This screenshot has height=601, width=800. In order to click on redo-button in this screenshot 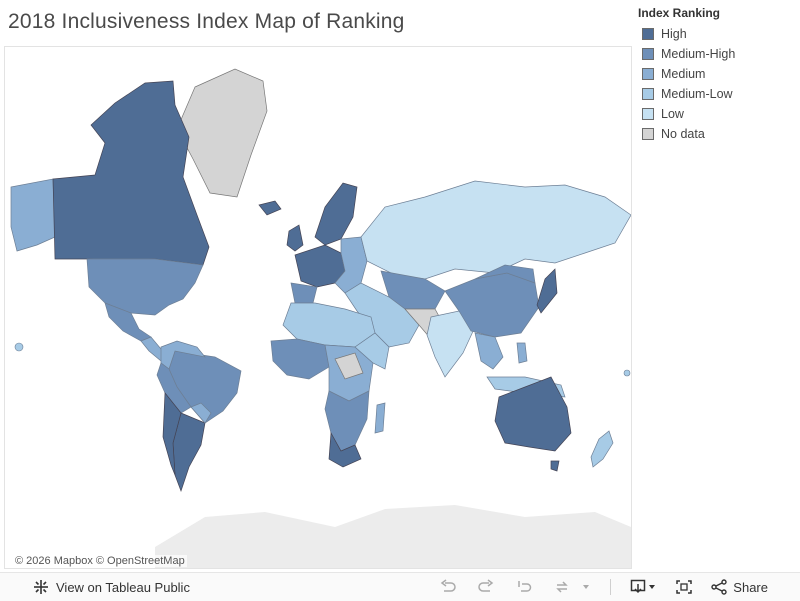, I will do `click(486, 587)`.